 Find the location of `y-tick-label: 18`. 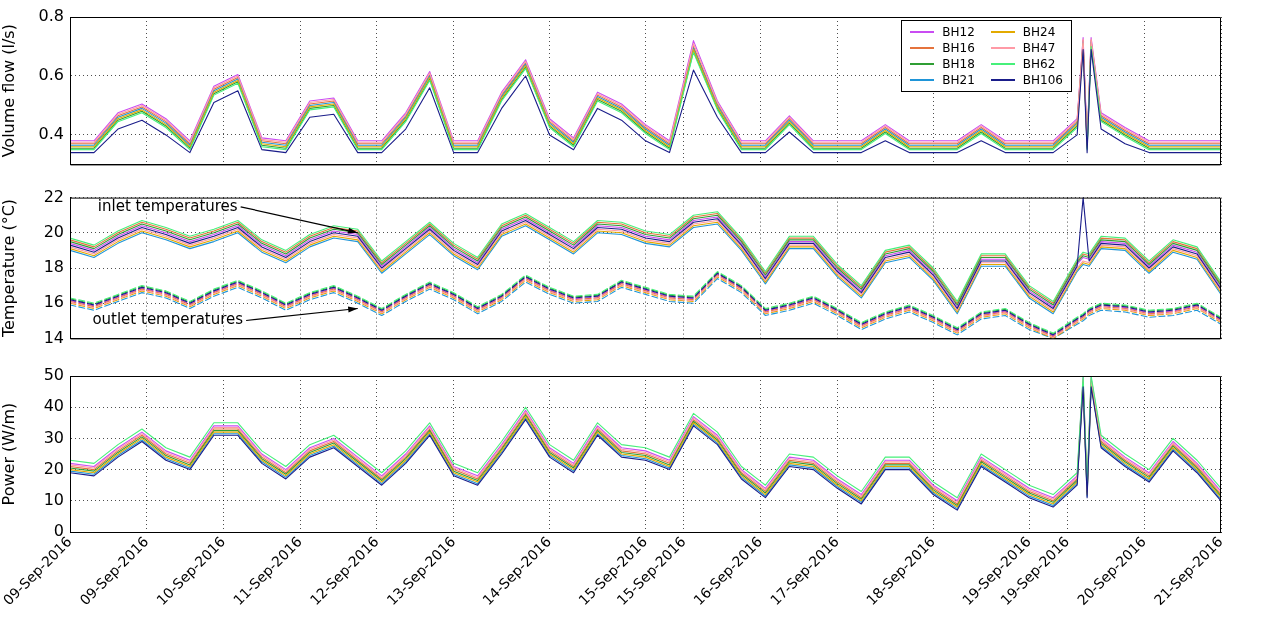

y-tick-label: 18 is located at coordinates (53, 267).